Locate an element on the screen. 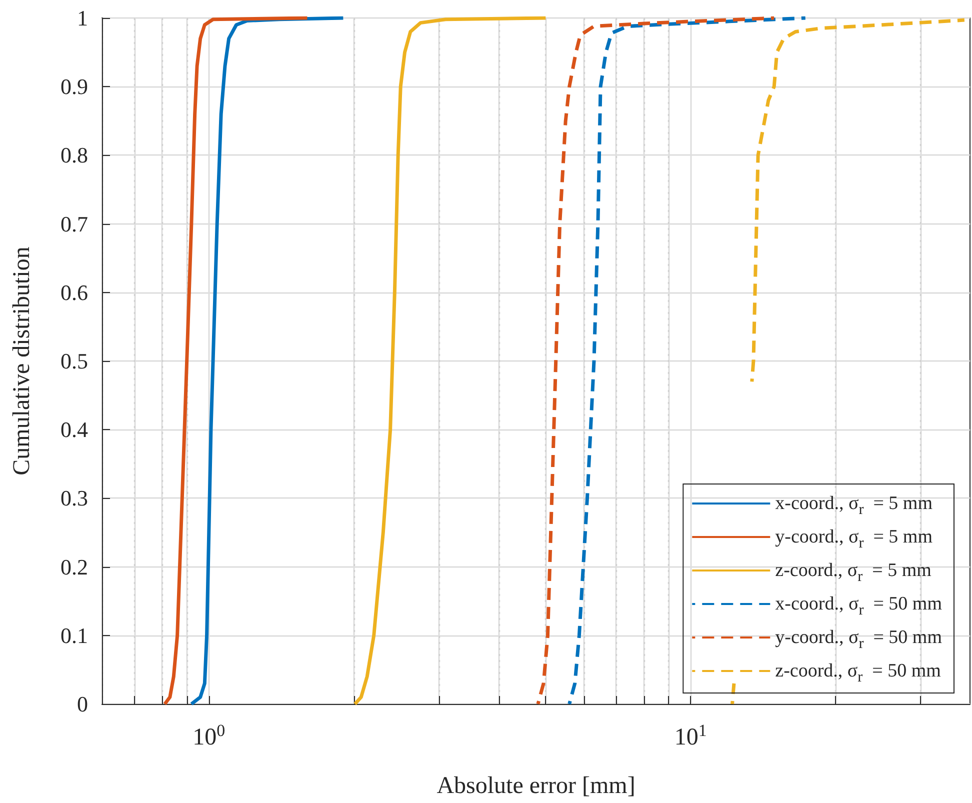 This screenshot has width=972, height=803. y-tick-label: 0.1 is located at coordinates (74, 635).